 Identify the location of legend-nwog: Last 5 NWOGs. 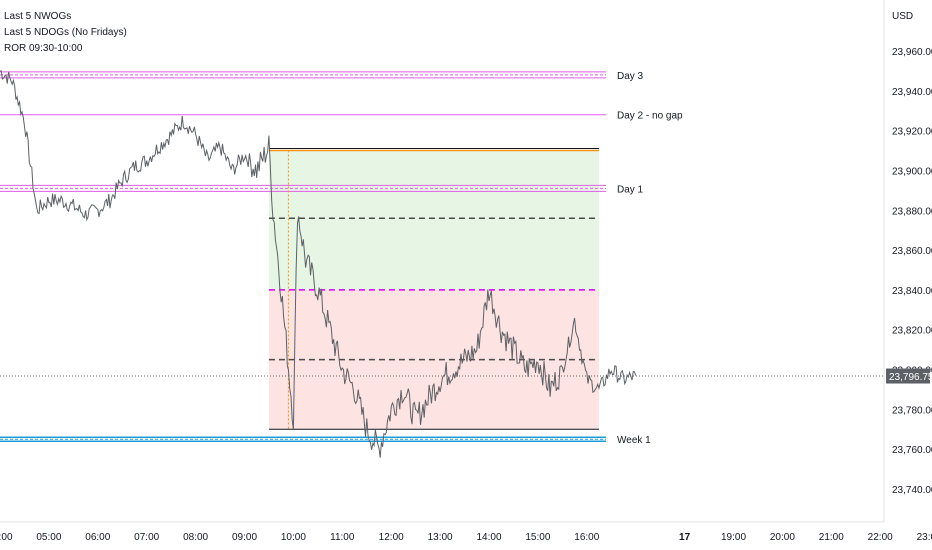
(38, 16).